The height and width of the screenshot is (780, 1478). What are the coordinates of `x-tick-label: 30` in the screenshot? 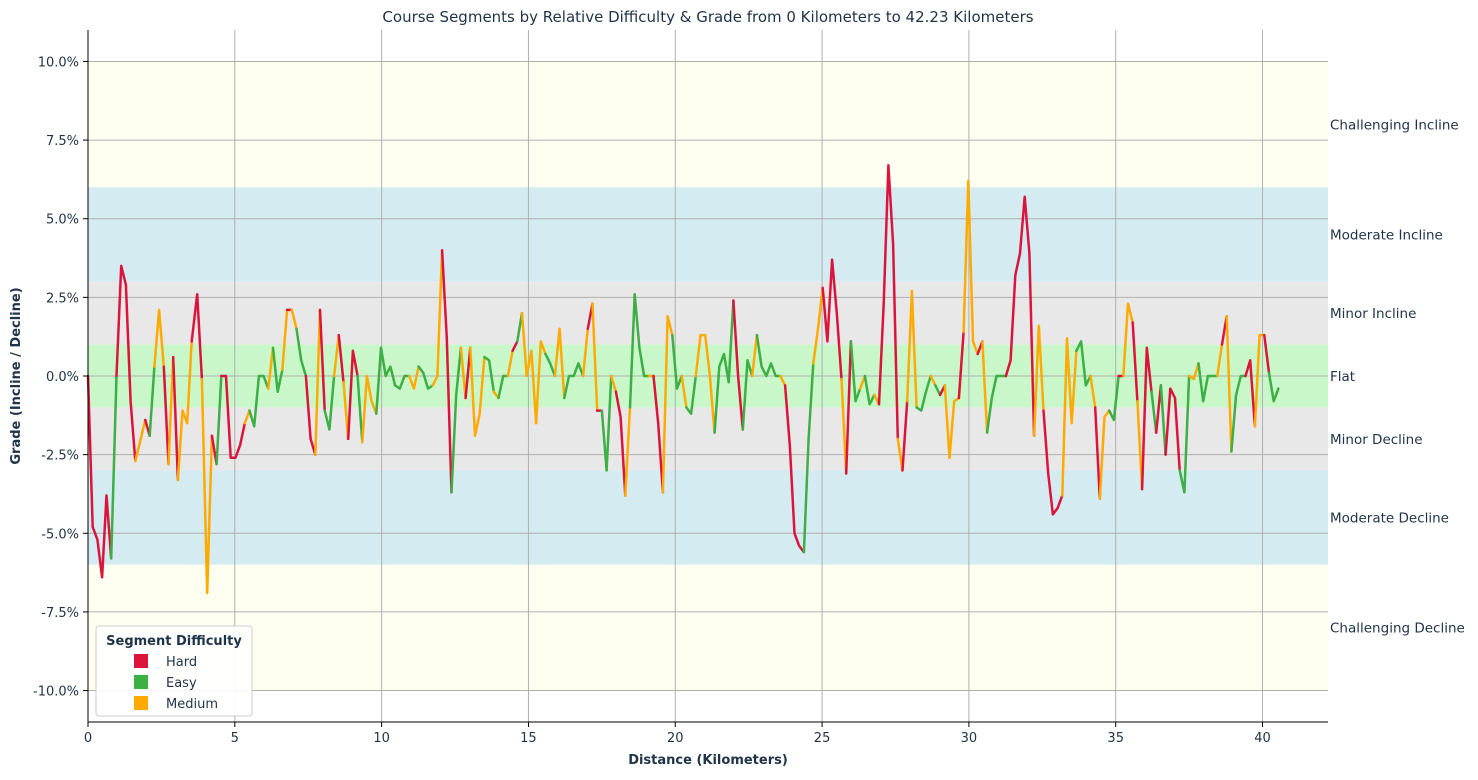 It's located at (969, 738).